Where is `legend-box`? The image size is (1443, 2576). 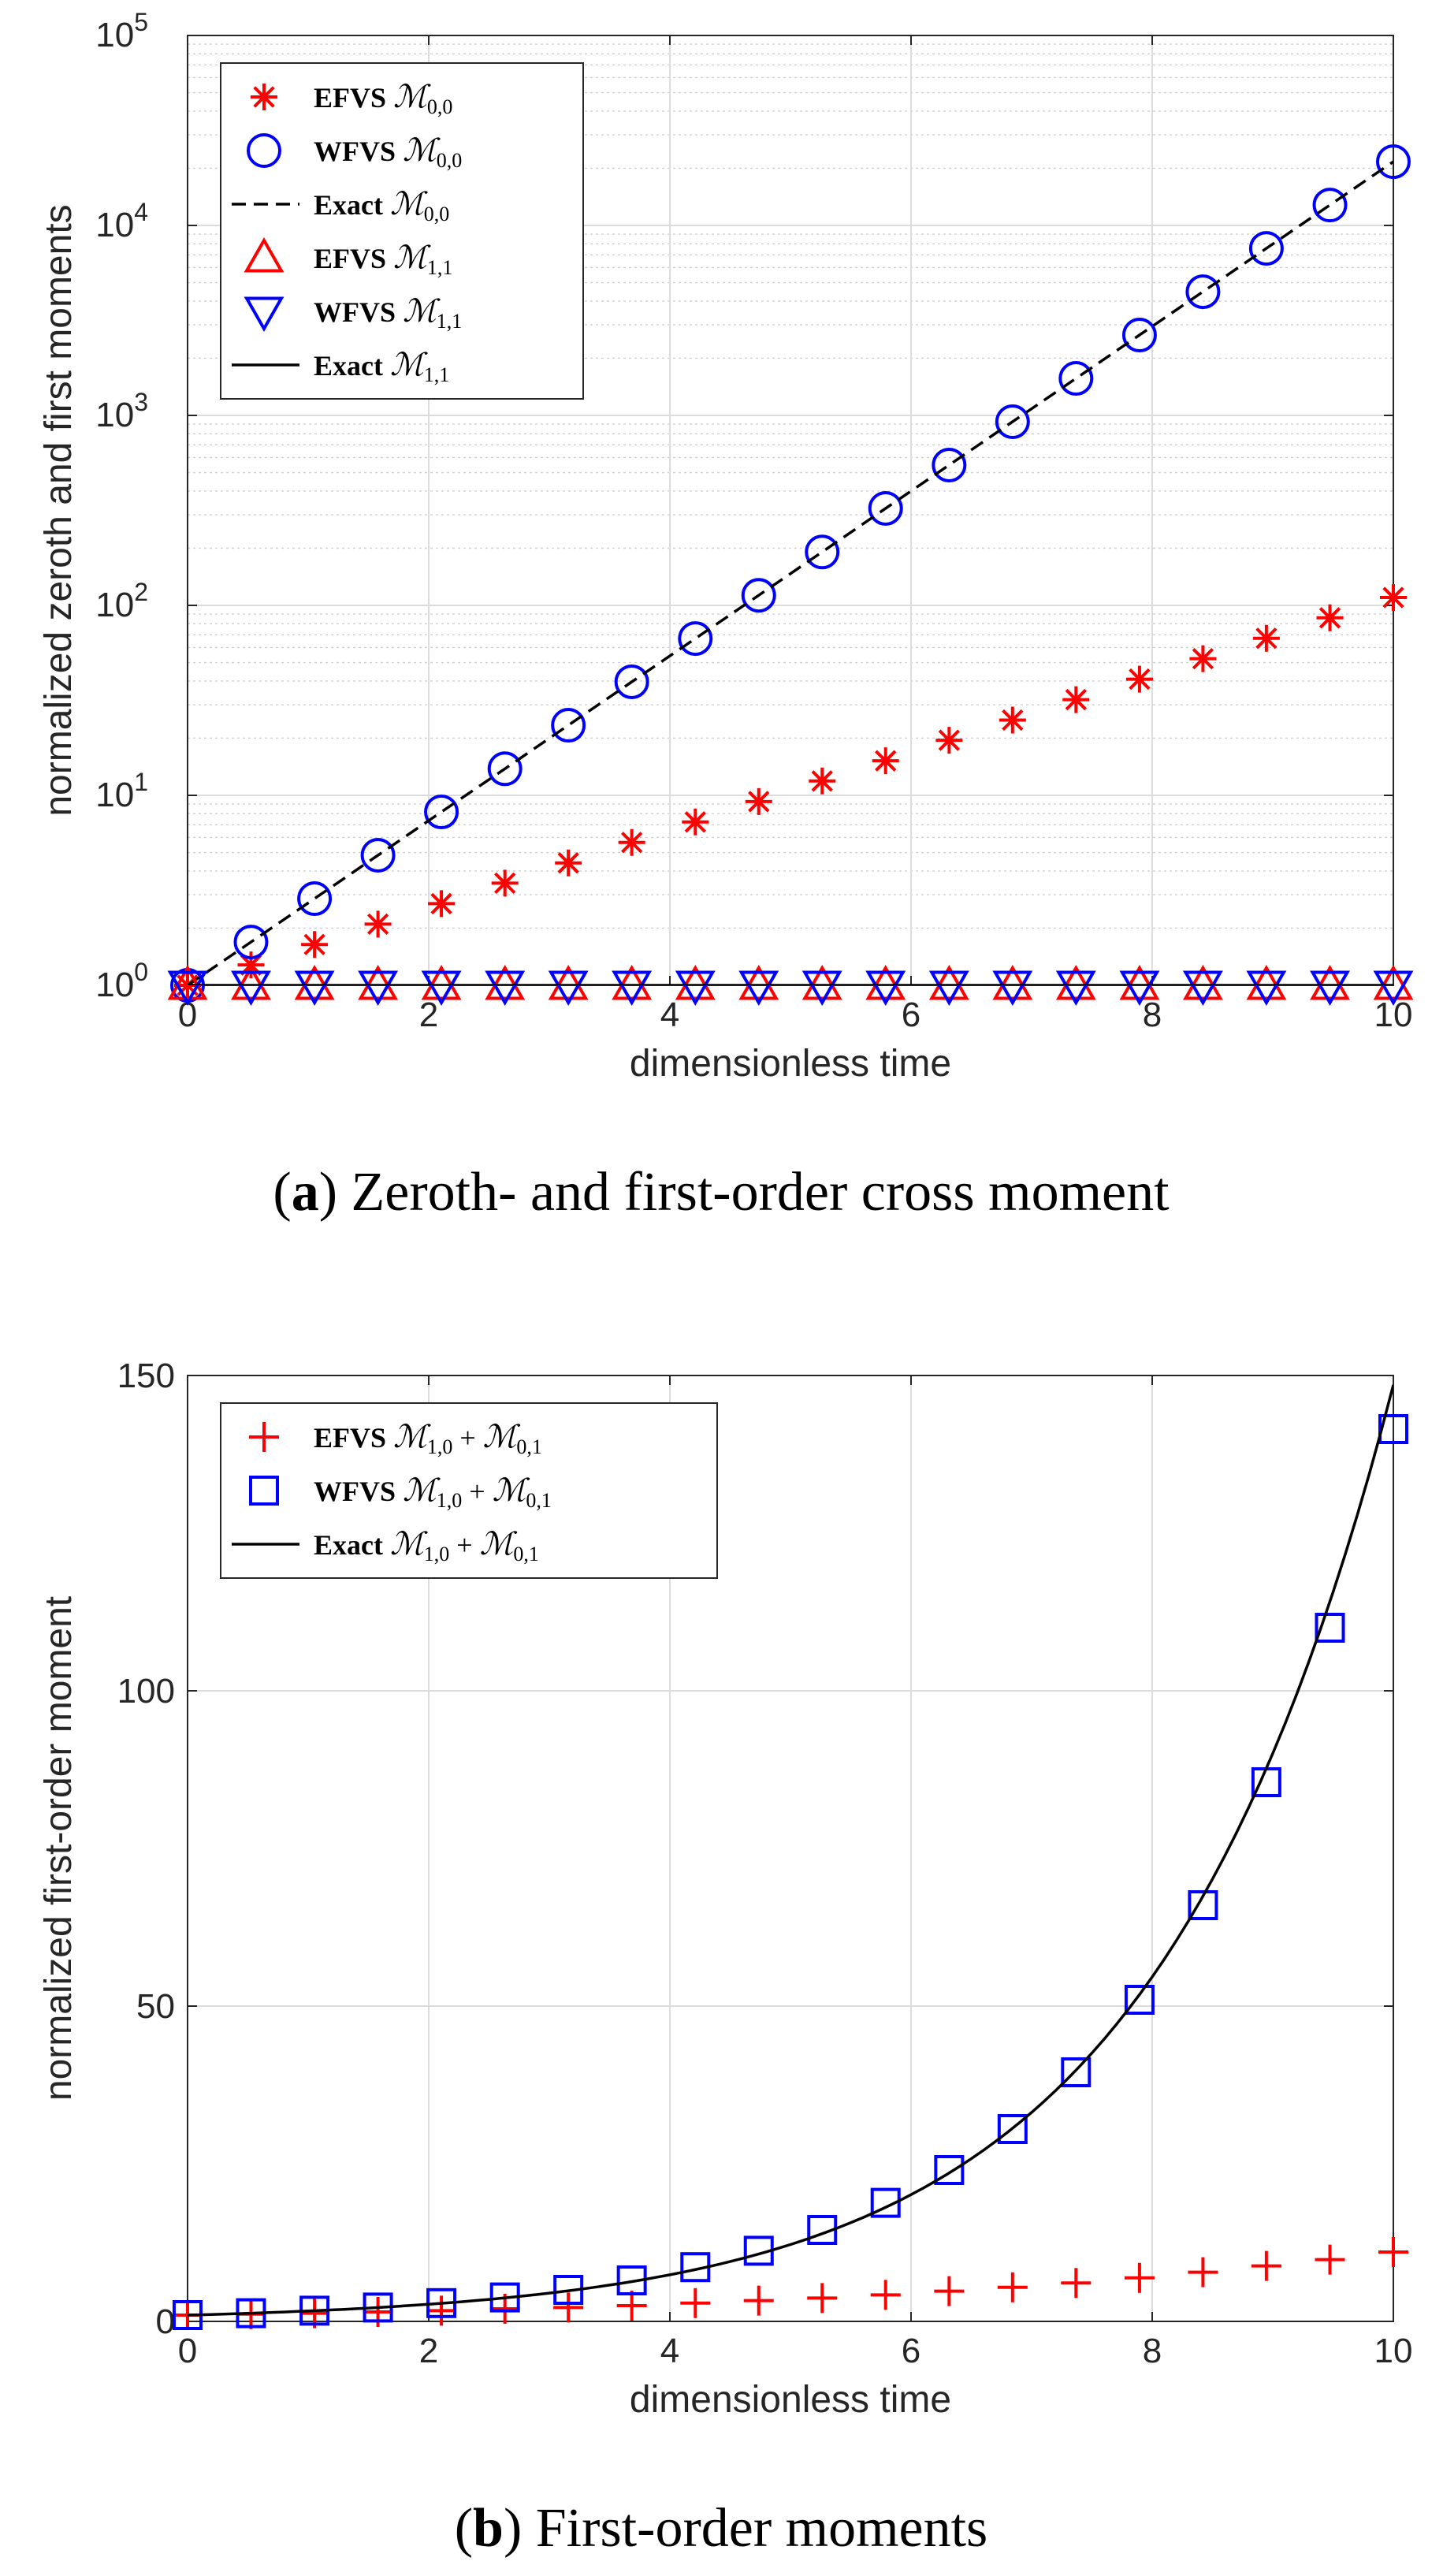
legend-box is located at coordinates (469, 1490).